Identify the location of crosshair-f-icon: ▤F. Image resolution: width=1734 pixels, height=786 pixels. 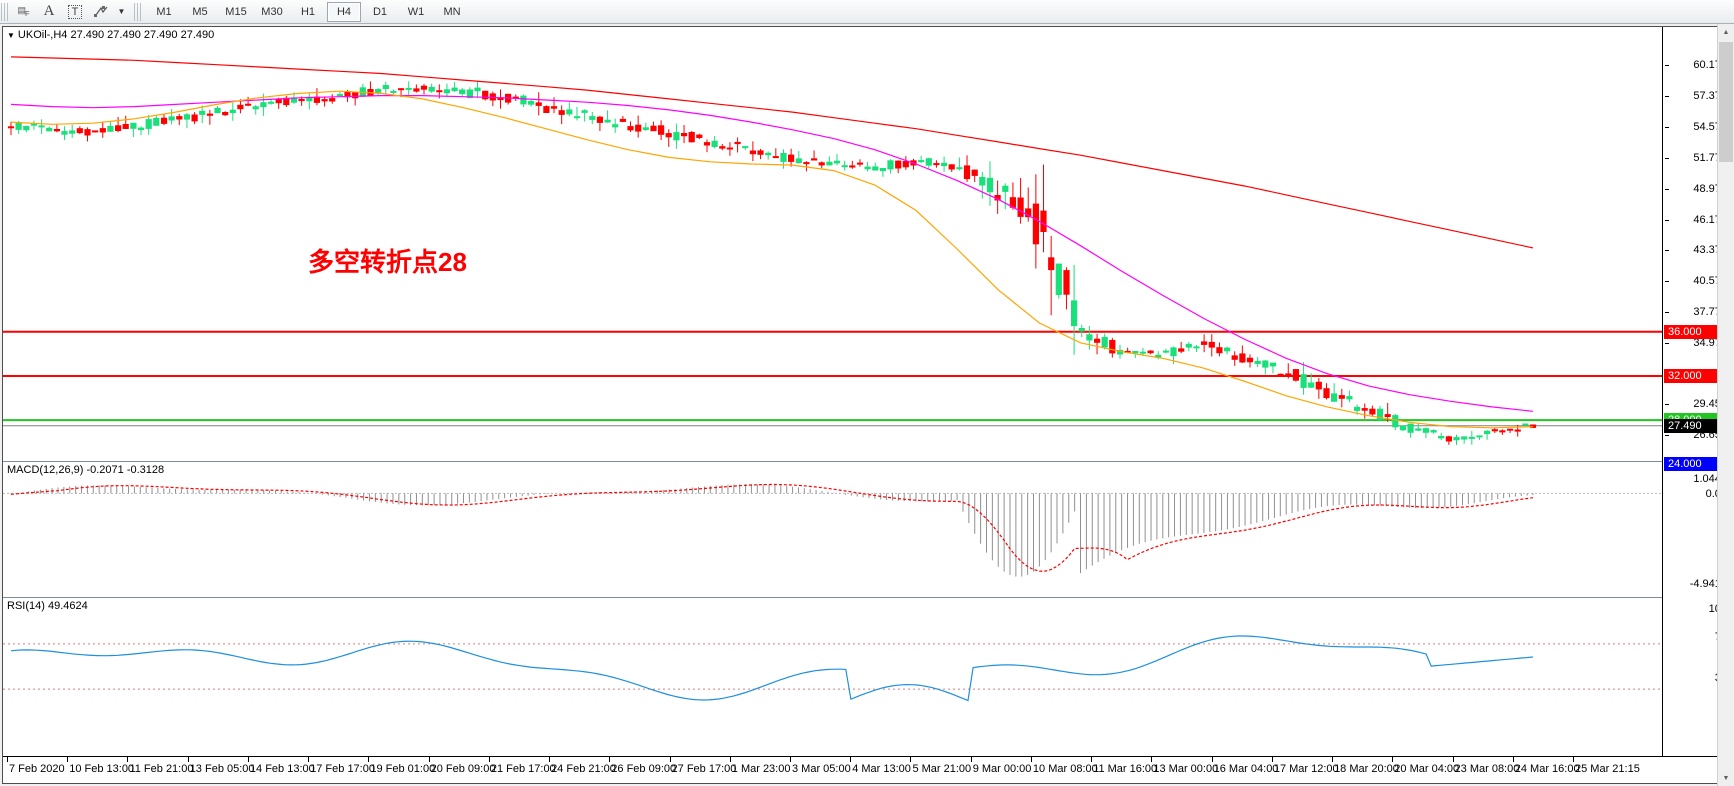
(23, 12).